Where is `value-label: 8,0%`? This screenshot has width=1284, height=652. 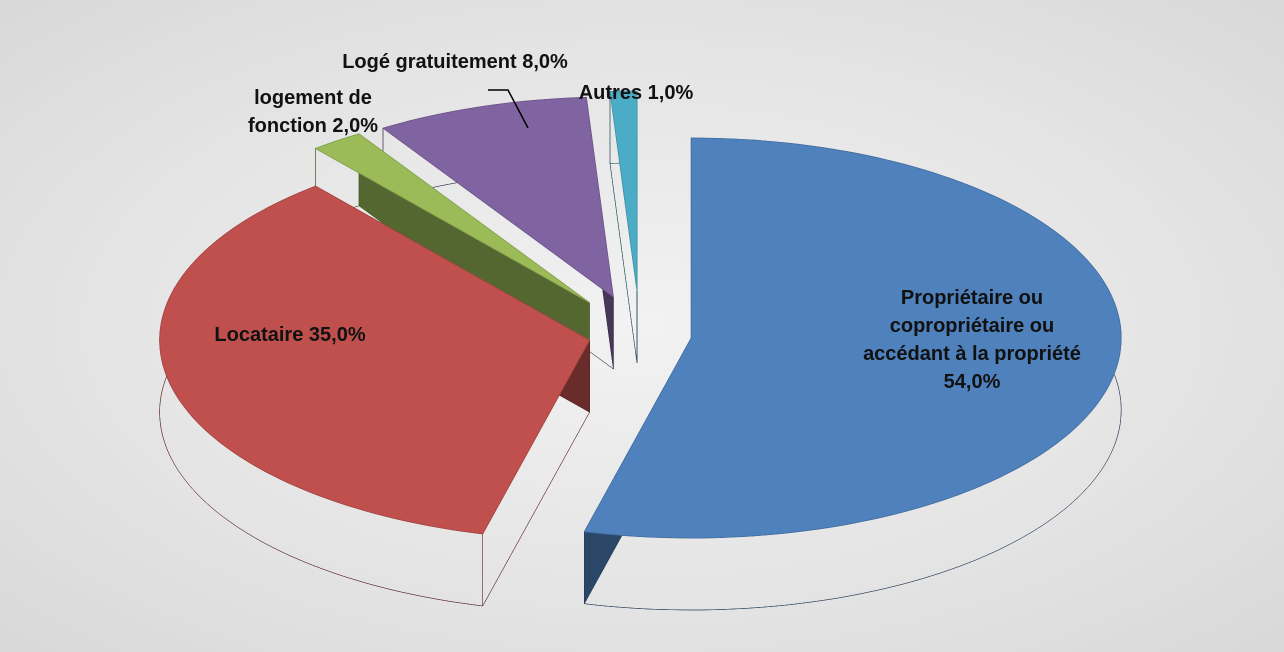
value-label: 8,0% is located at coordinates (545, 62).